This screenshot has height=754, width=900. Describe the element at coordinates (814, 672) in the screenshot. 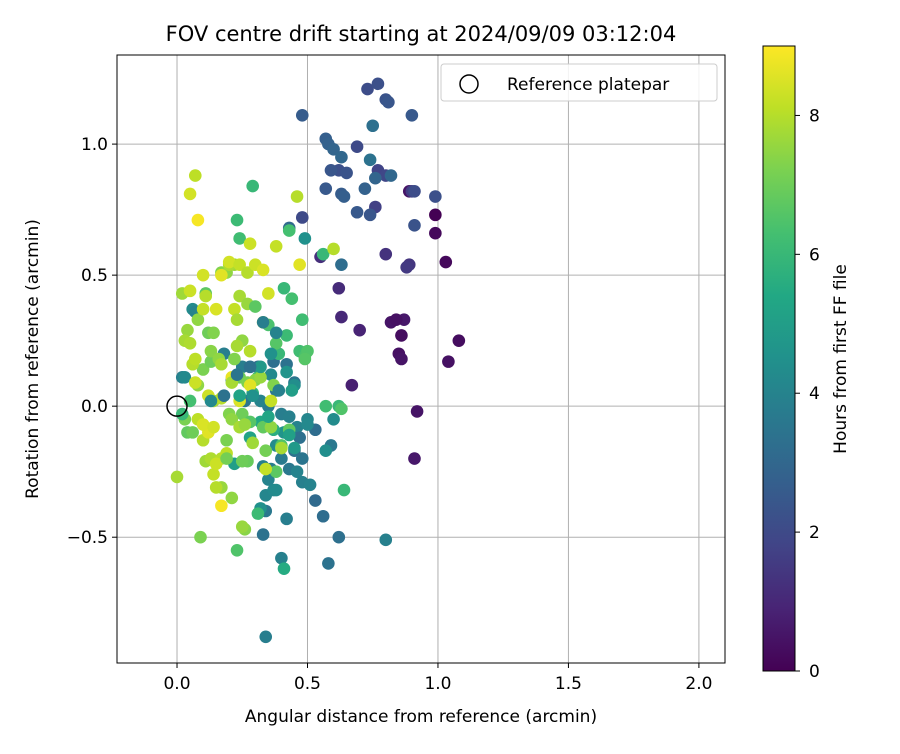

I see `colorbar-tick-label: 0` at that location.